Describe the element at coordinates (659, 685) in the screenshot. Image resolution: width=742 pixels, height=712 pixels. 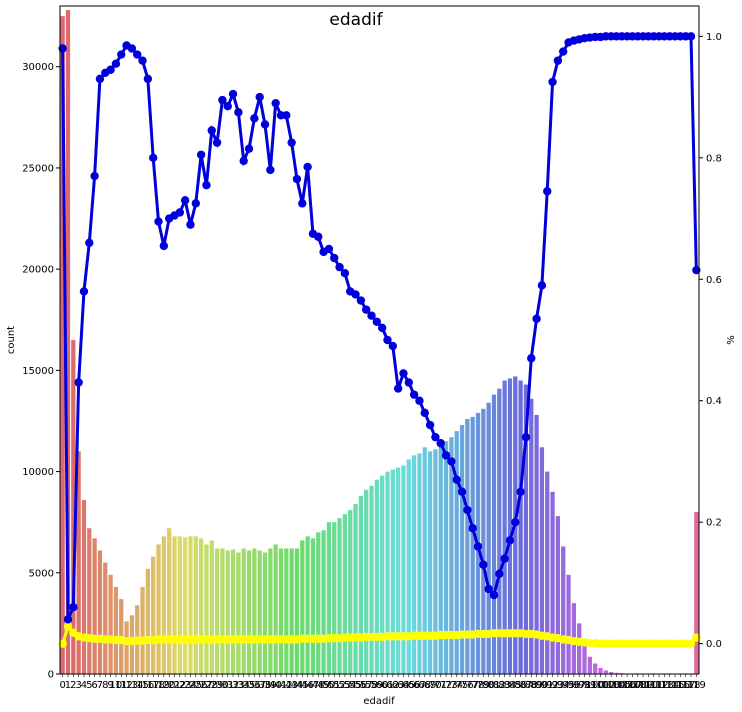
I see `x-tick-label-112: 112` at that location.